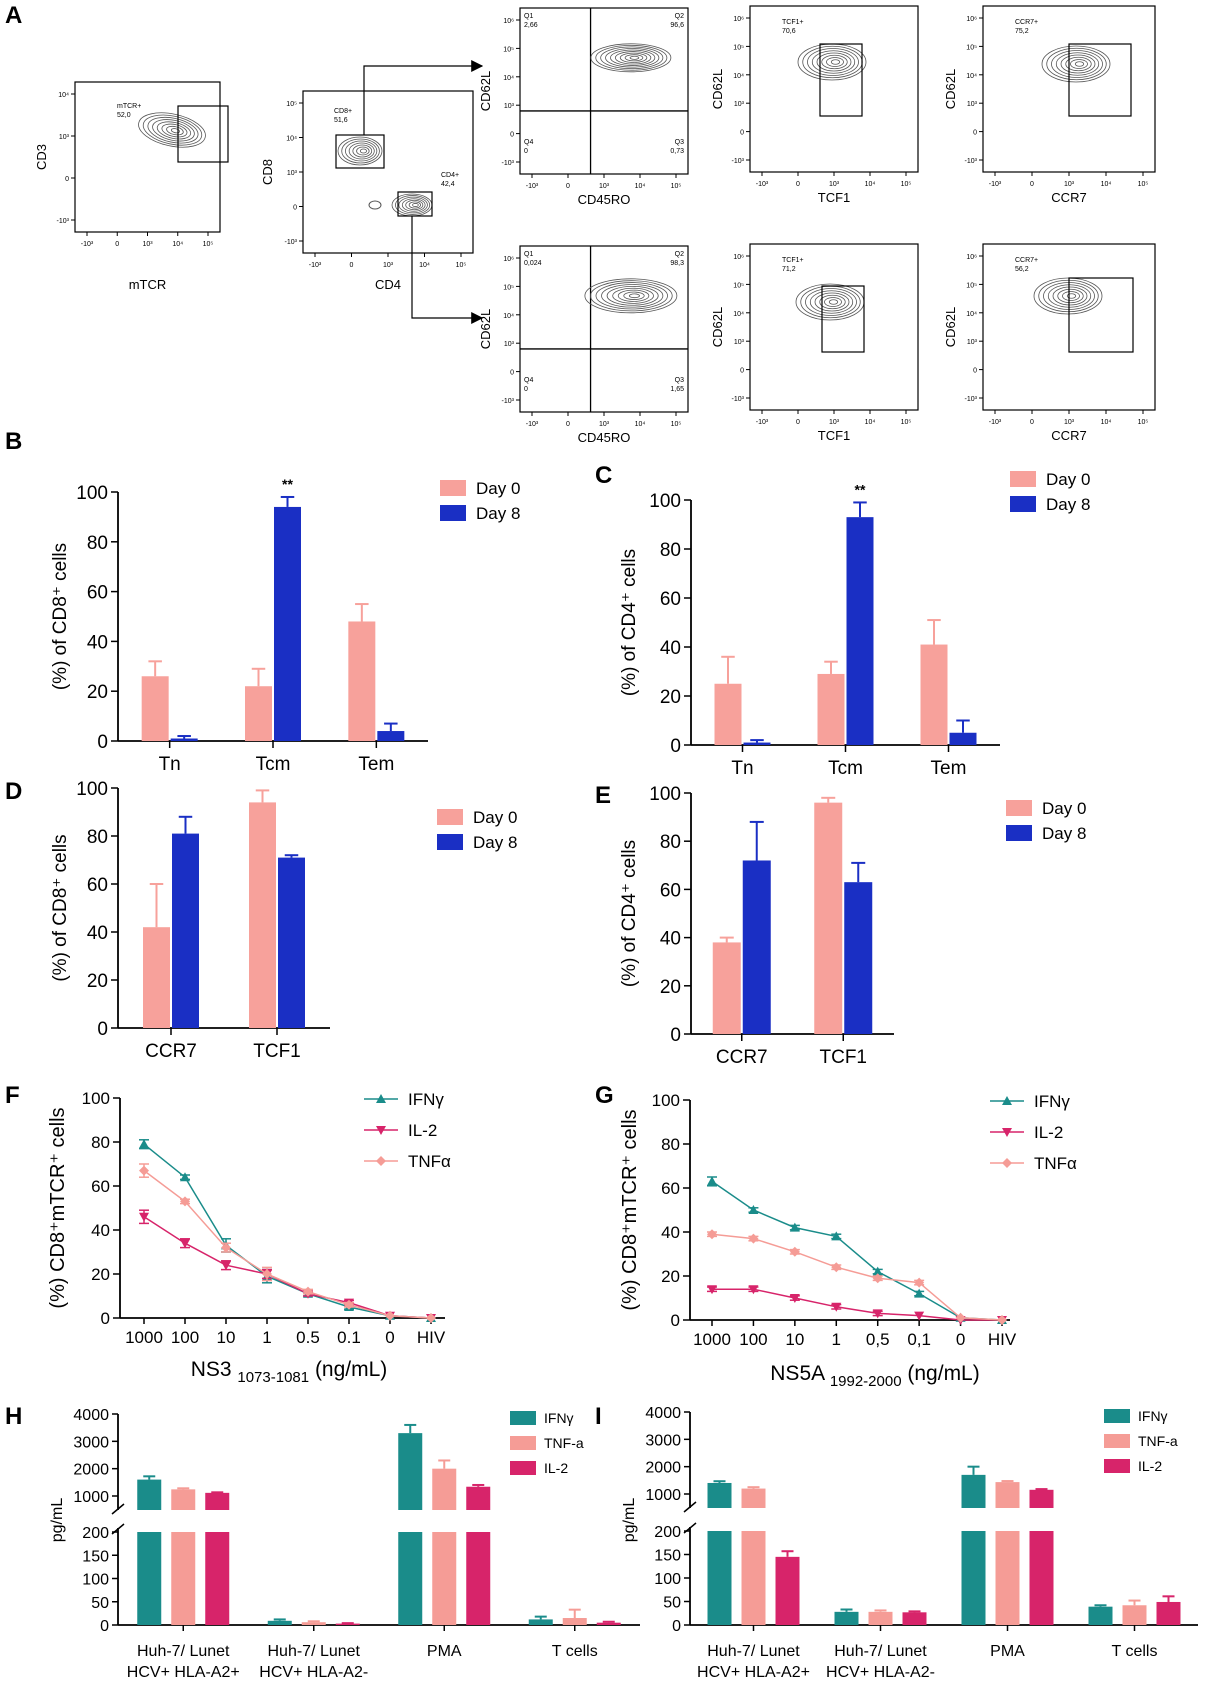  Describe the element at coordinates (679, 142) in the screenshot. I see `quadrant-name: Q3` at that location.